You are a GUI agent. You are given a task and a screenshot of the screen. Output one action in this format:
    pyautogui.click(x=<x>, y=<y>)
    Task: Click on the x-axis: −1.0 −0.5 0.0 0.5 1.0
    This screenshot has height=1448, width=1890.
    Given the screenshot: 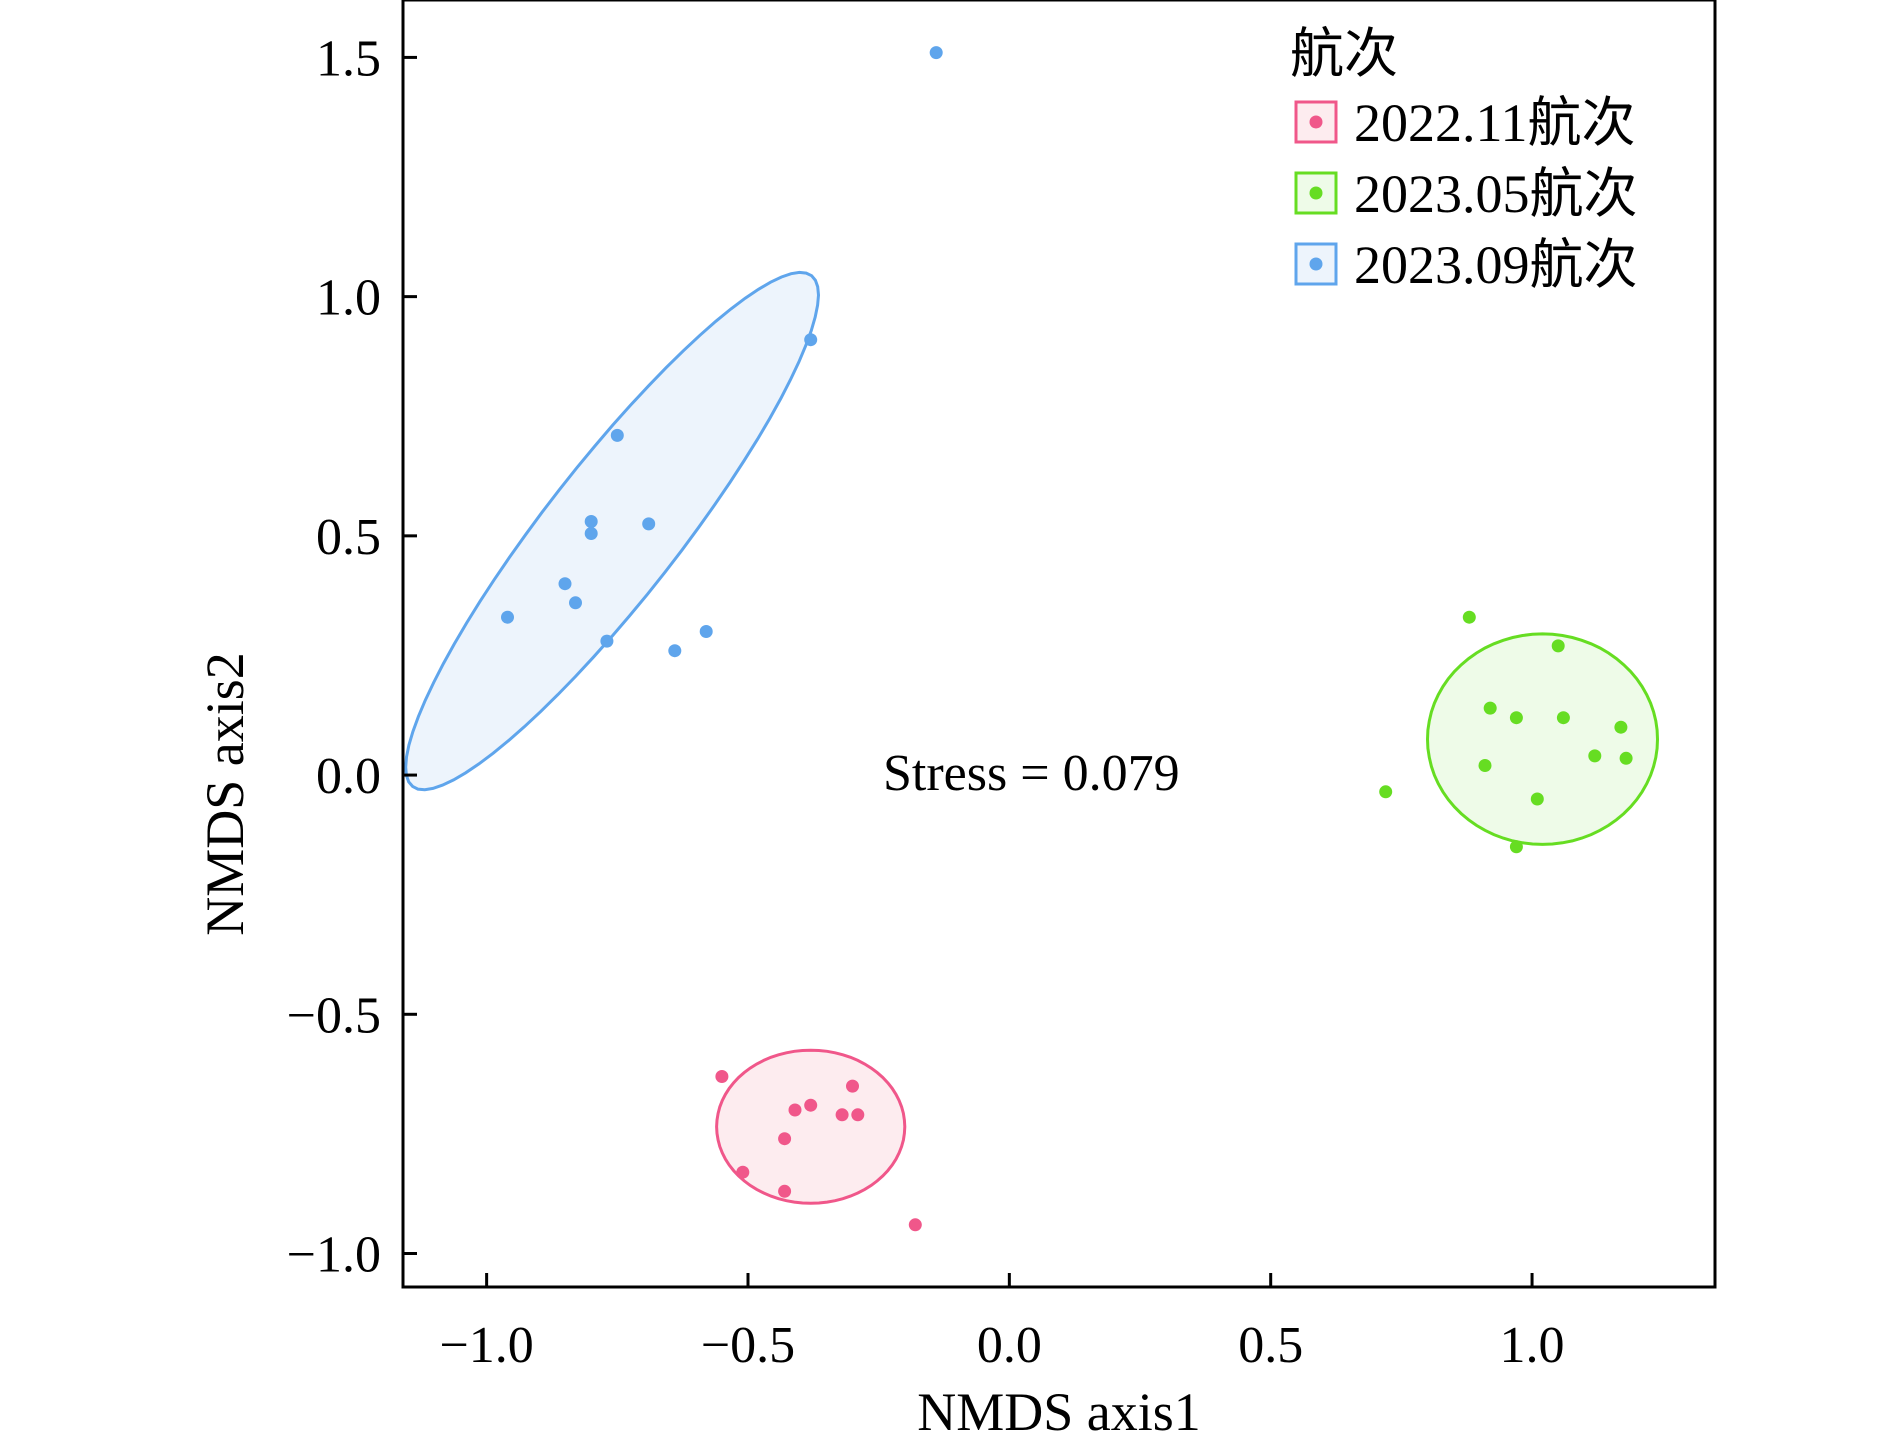 What is the action you would take?
    pyautogui.click(x=1002, y=1323)
    